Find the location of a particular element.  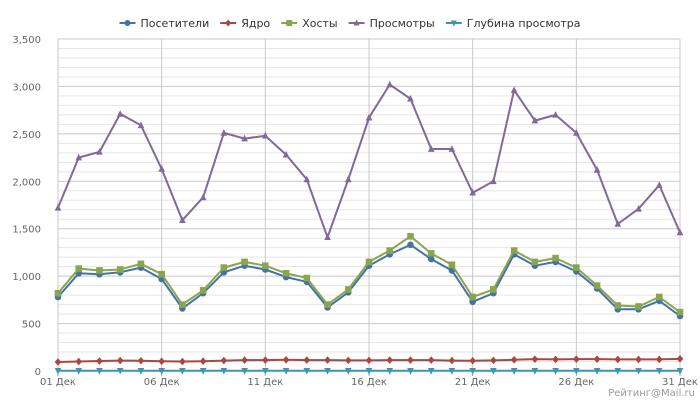

credit-text: Рейтинг@Mail.ru is located at coordinates (651, 393).